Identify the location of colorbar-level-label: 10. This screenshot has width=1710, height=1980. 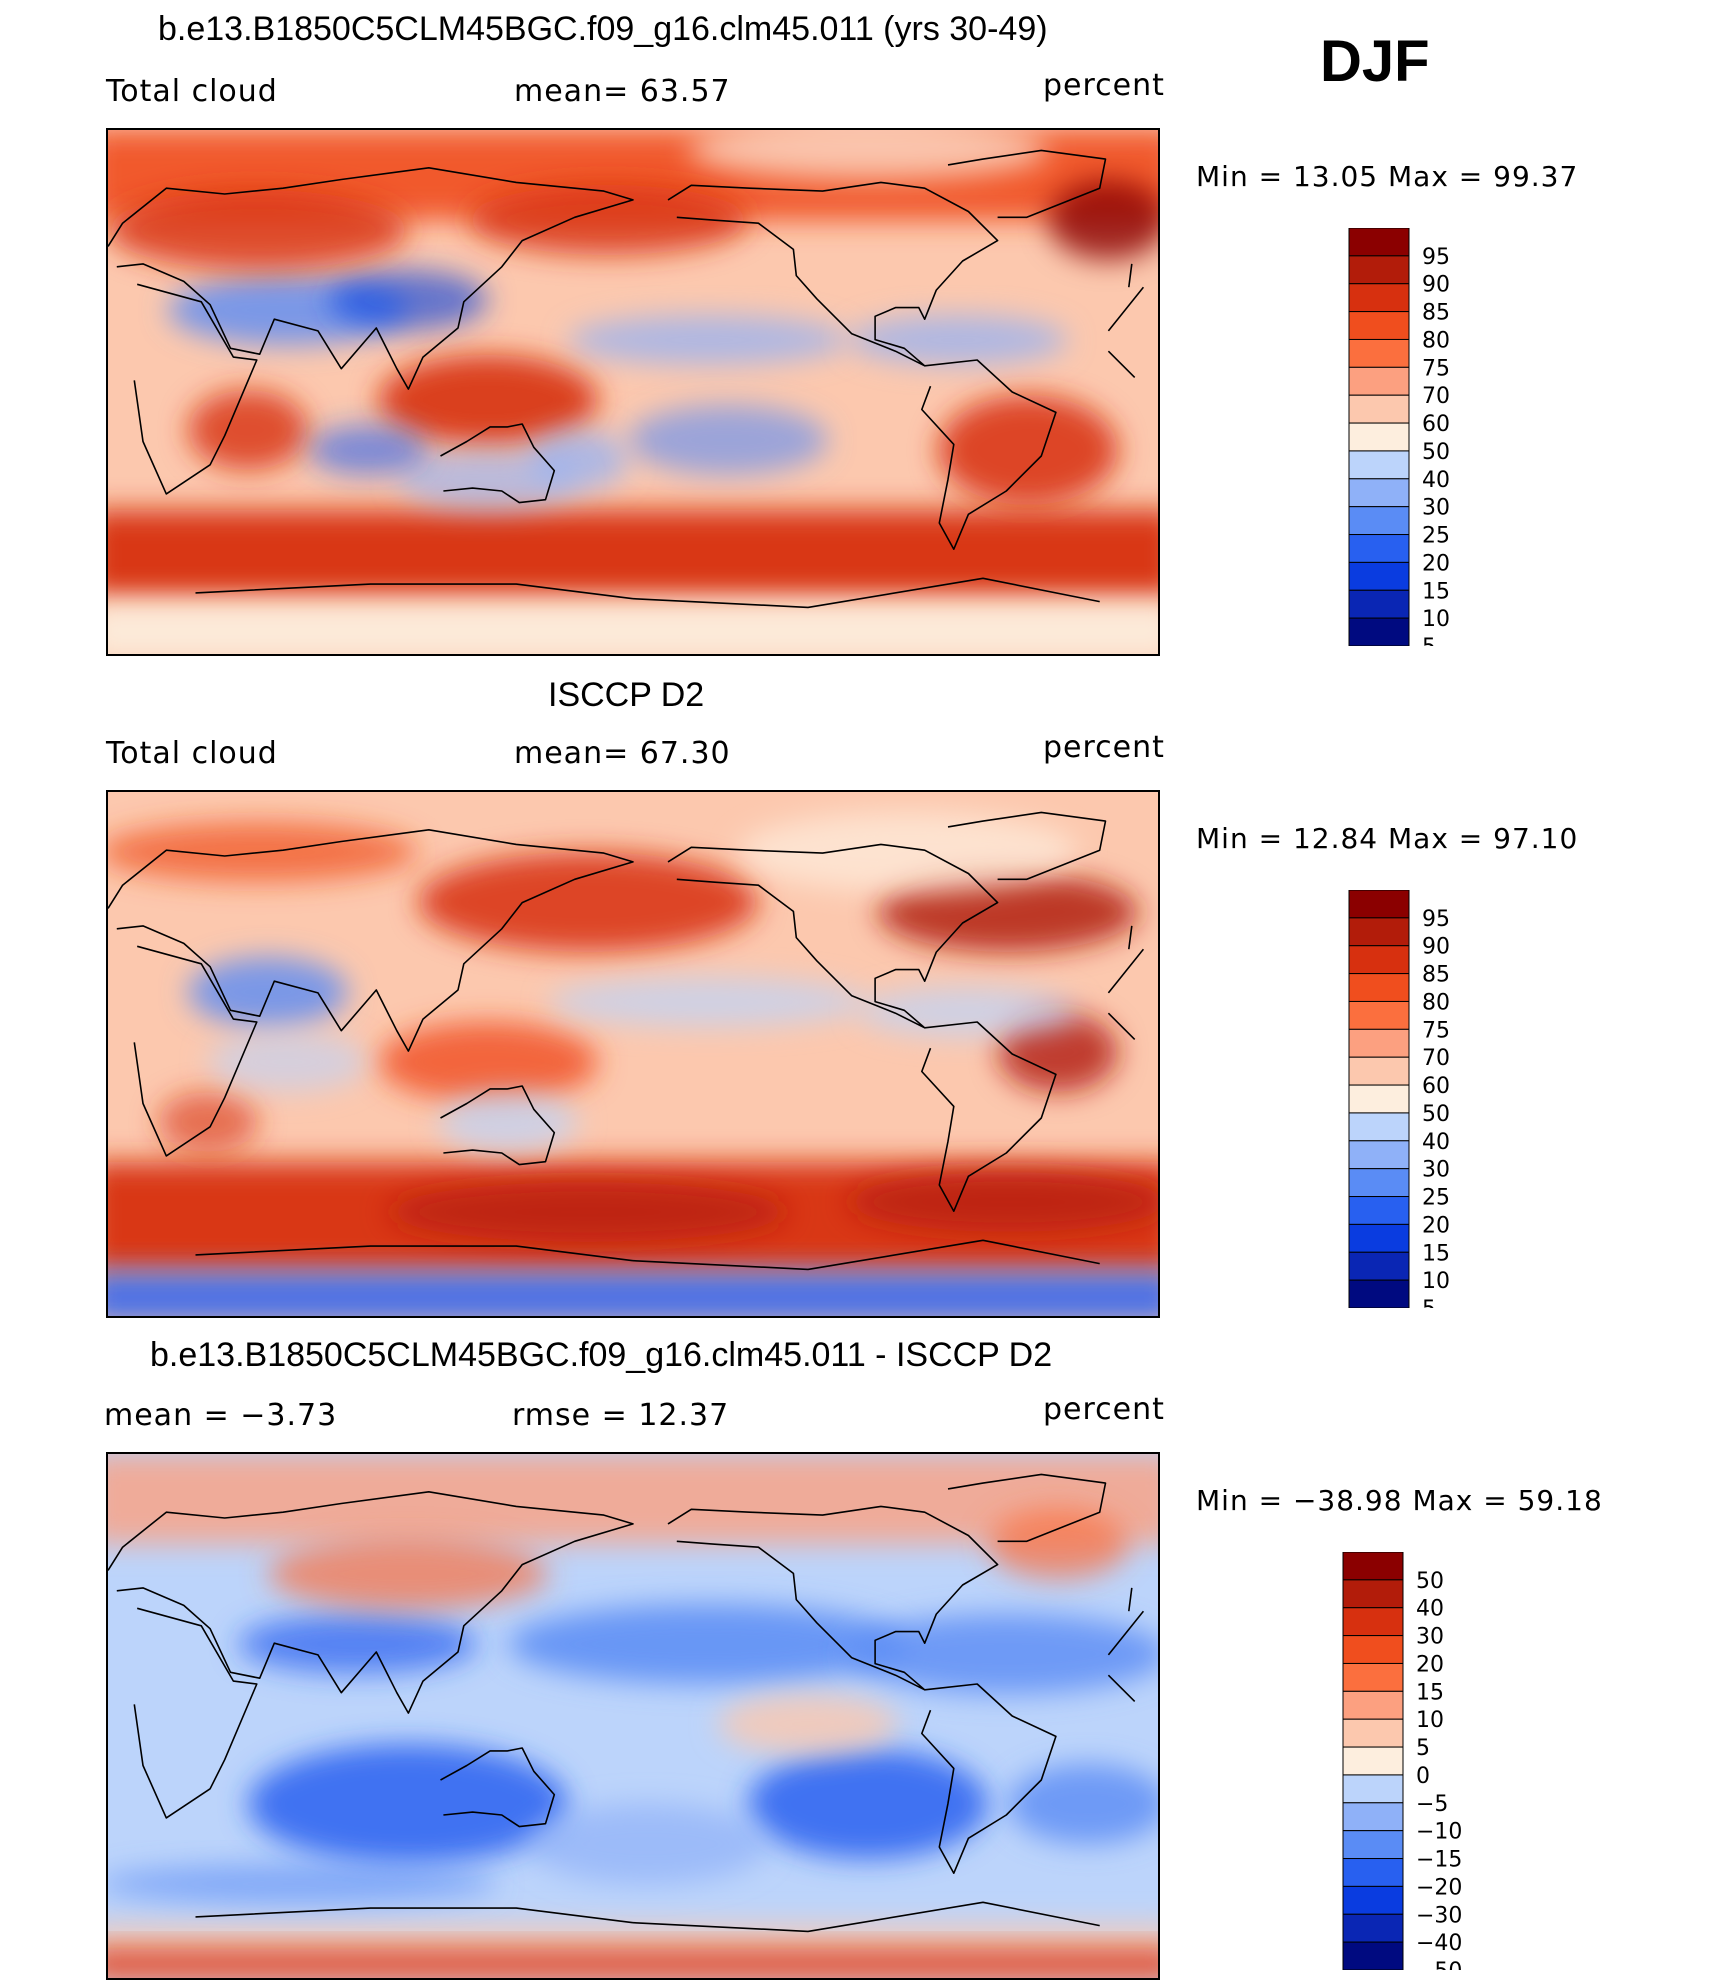
(1436, 1281).